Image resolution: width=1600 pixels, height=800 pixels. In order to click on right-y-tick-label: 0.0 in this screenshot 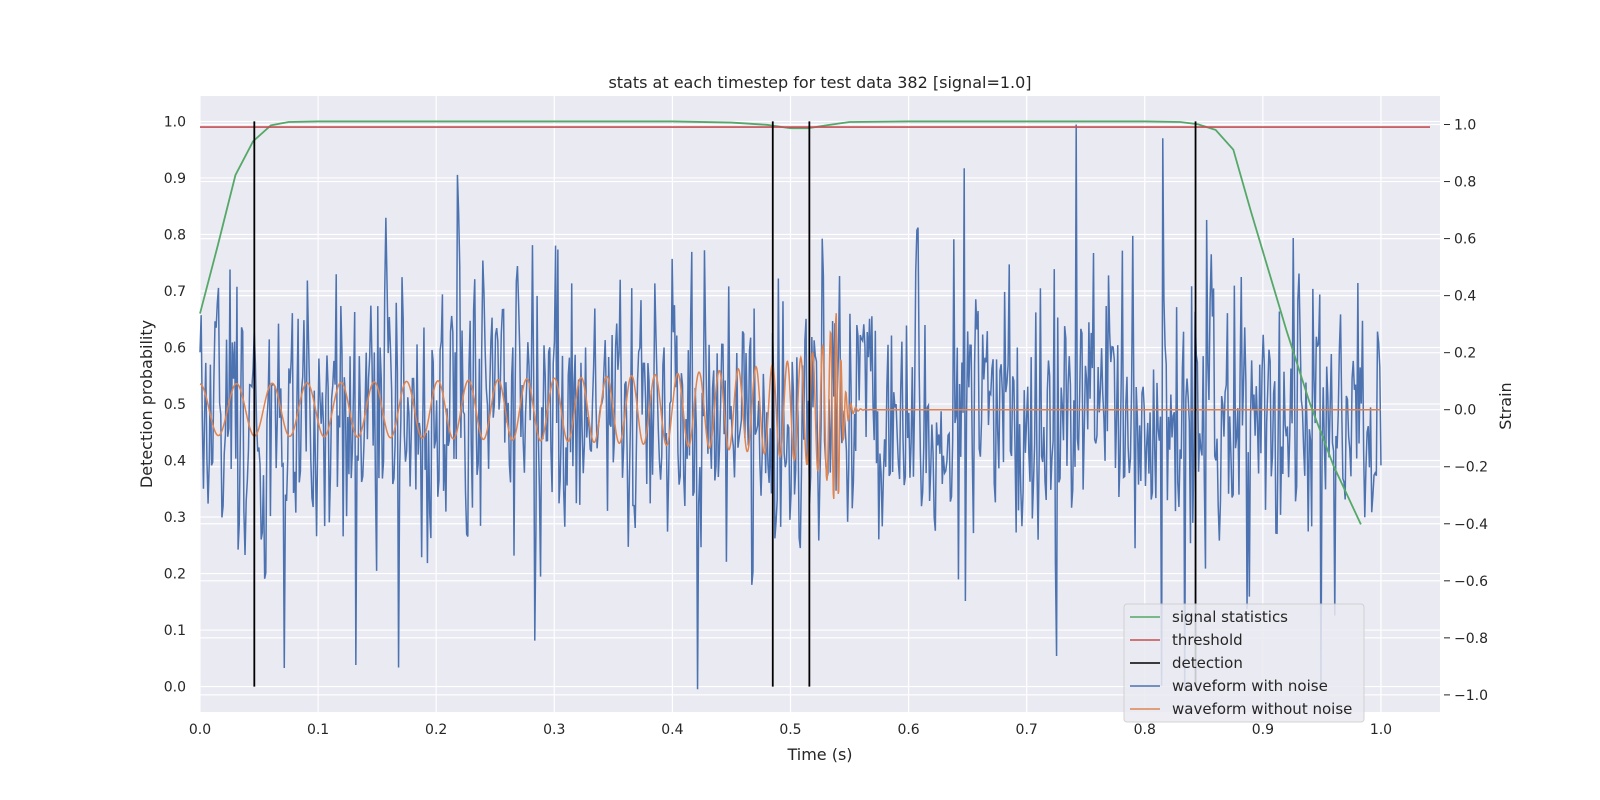, I will do `click(1465, 411)`.